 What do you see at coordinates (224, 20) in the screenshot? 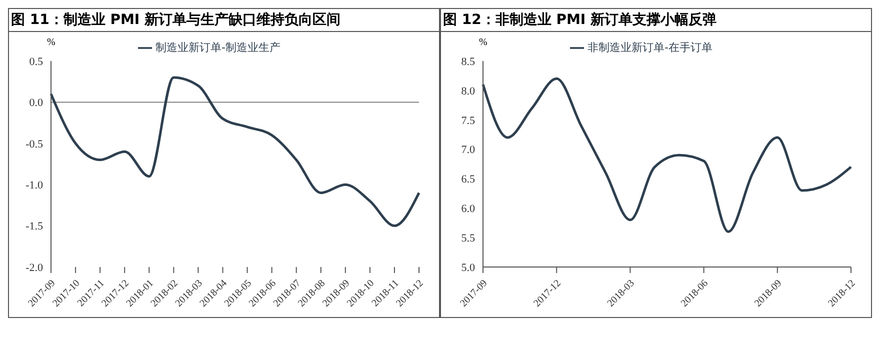
I see `chart-title: 图 11：制造业 PMI 新订单与生产缺口维持负向区间` at bounding box center [224, 20].